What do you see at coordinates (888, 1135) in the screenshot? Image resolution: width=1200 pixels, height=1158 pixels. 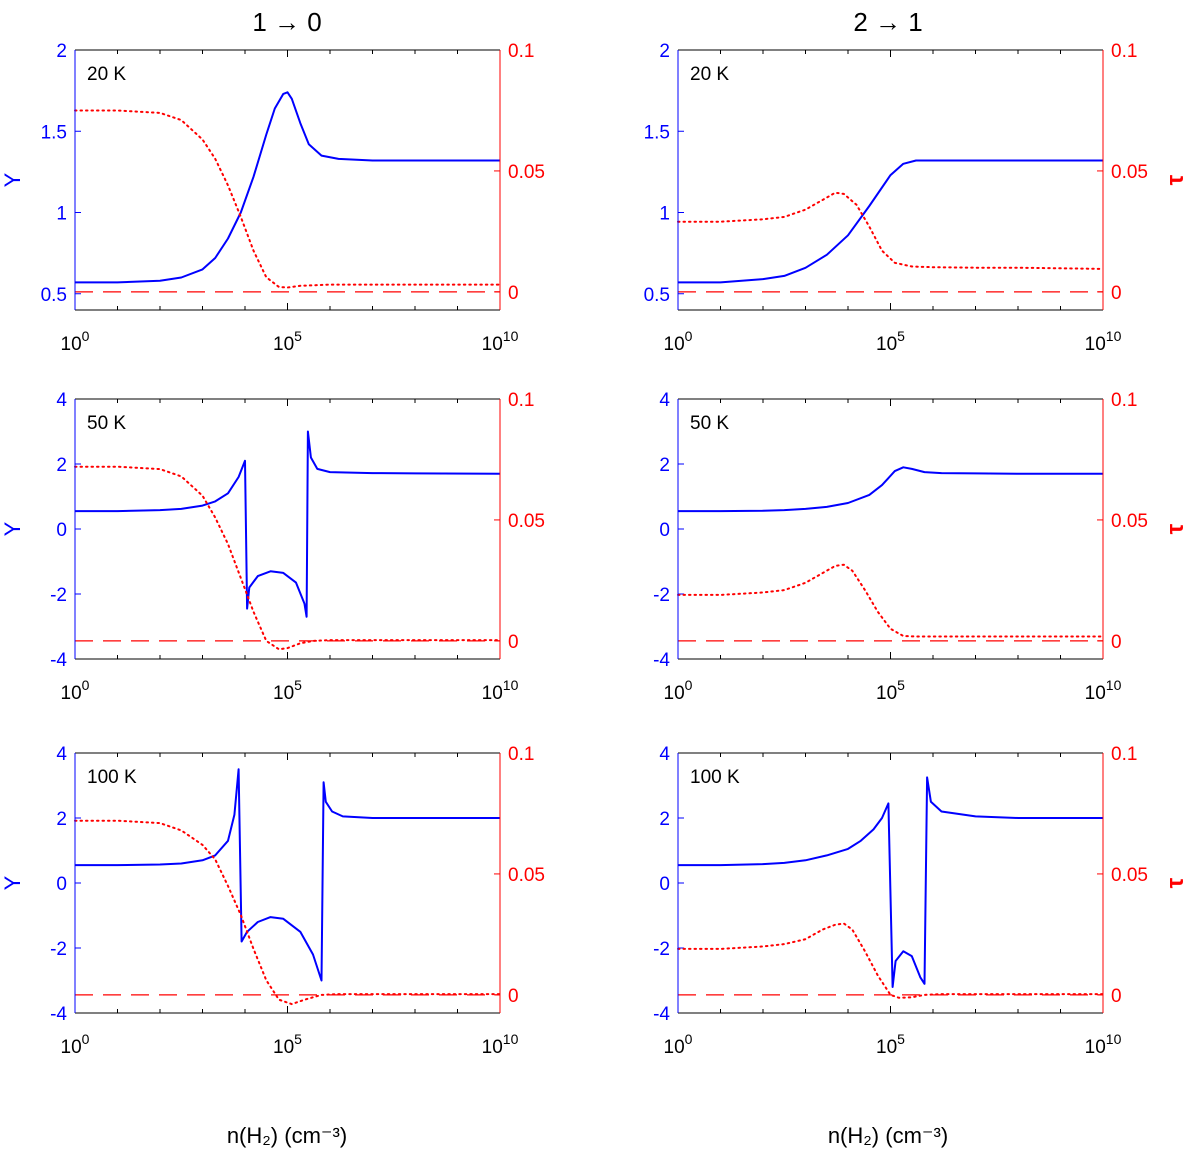 I see `x-axis-label-right: n(H₂) (cm⁻³)` at bounding box center [888, 1135].